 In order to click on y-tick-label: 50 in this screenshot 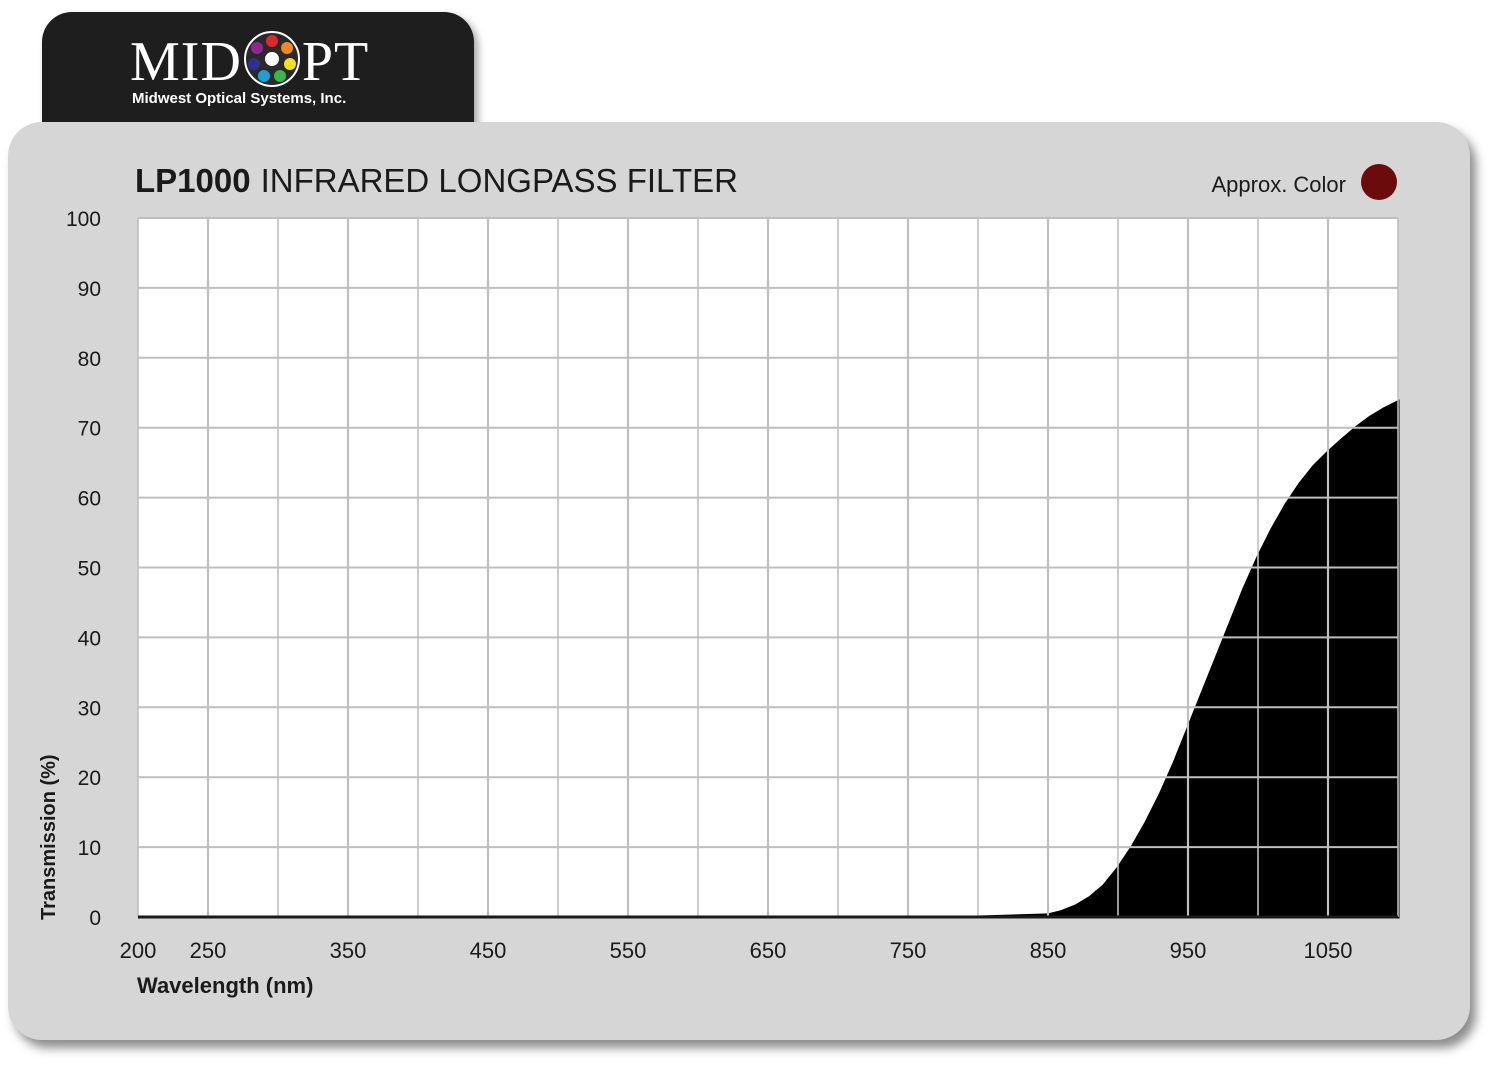, I will do `click(89, 569)`.